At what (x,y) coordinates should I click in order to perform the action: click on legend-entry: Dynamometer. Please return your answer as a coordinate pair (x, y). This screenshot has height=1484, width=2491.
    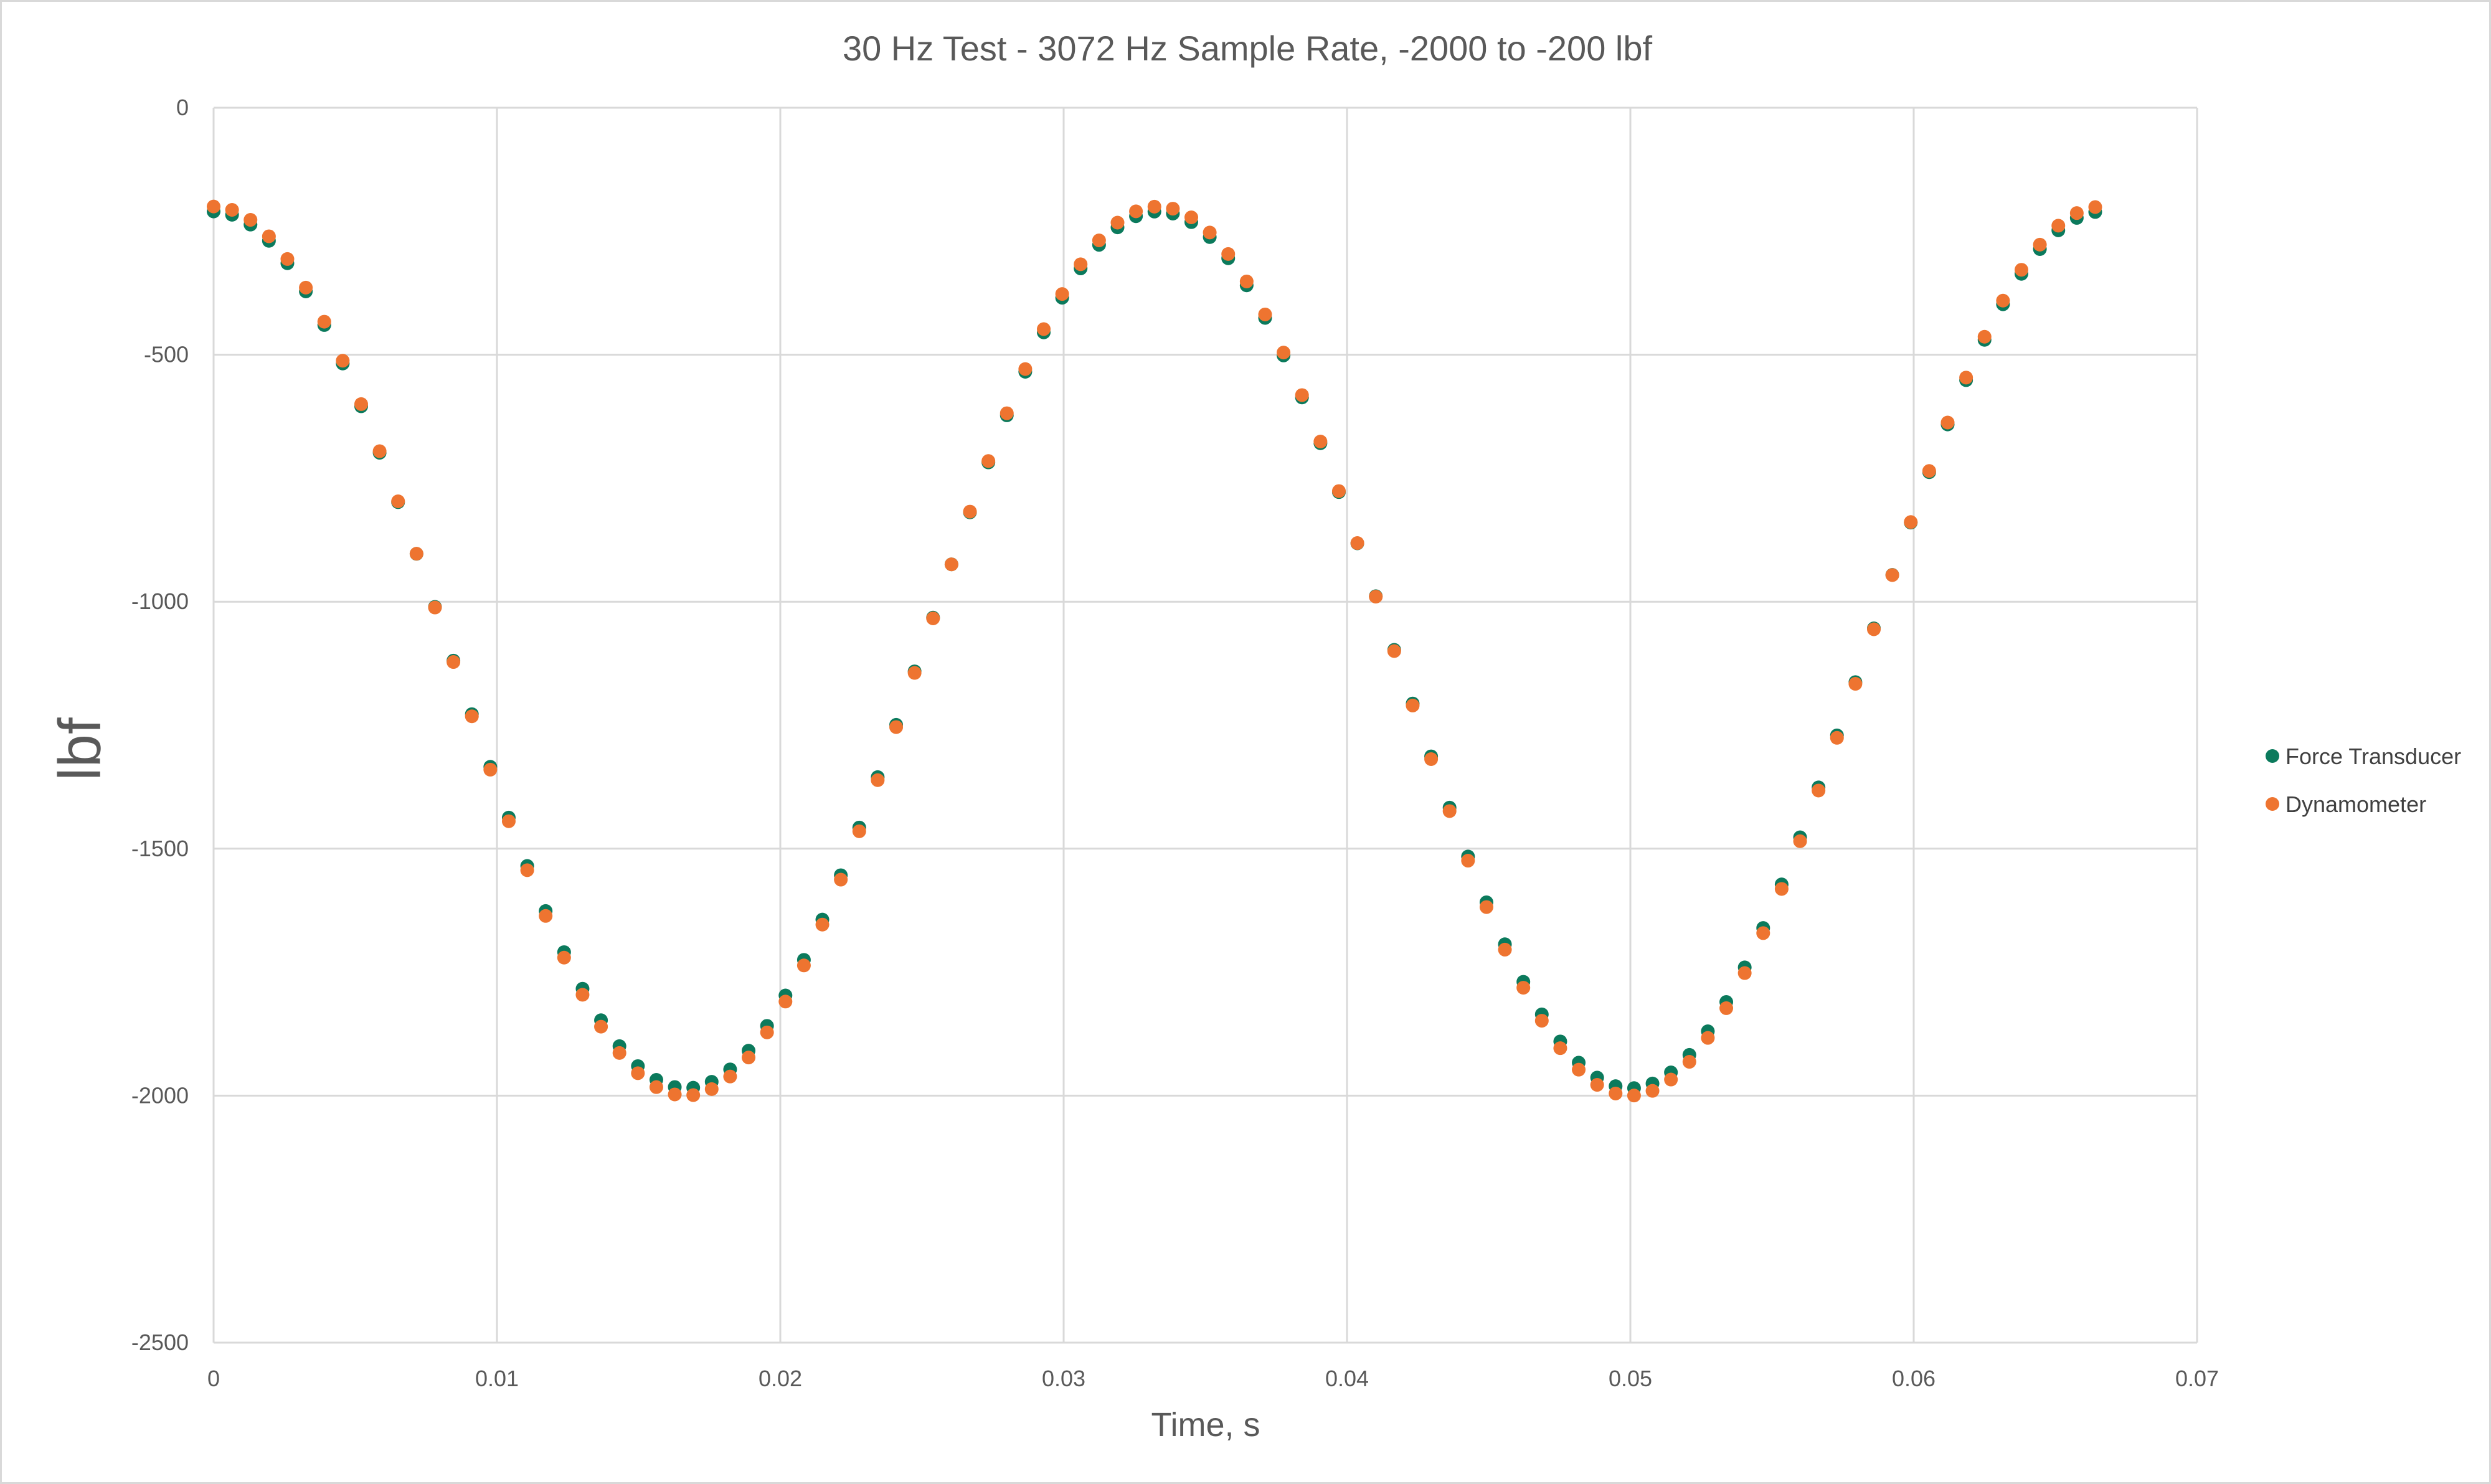
    Looking at the image, I should click on (2346, 804).